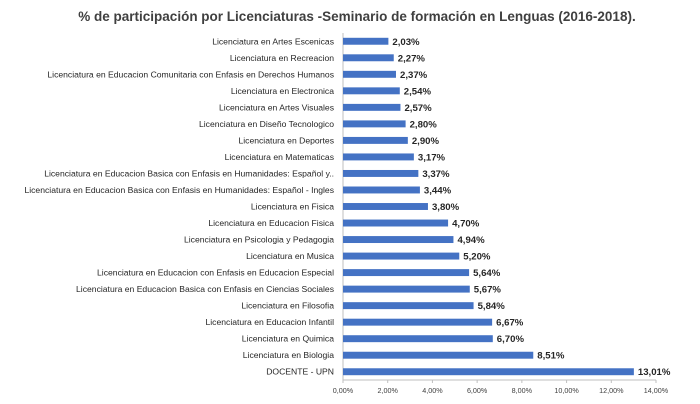 This screenshot has width=700, height=404. I want to click on category-label: Licenciatura en Artes Escenicas, so click(273, 41).